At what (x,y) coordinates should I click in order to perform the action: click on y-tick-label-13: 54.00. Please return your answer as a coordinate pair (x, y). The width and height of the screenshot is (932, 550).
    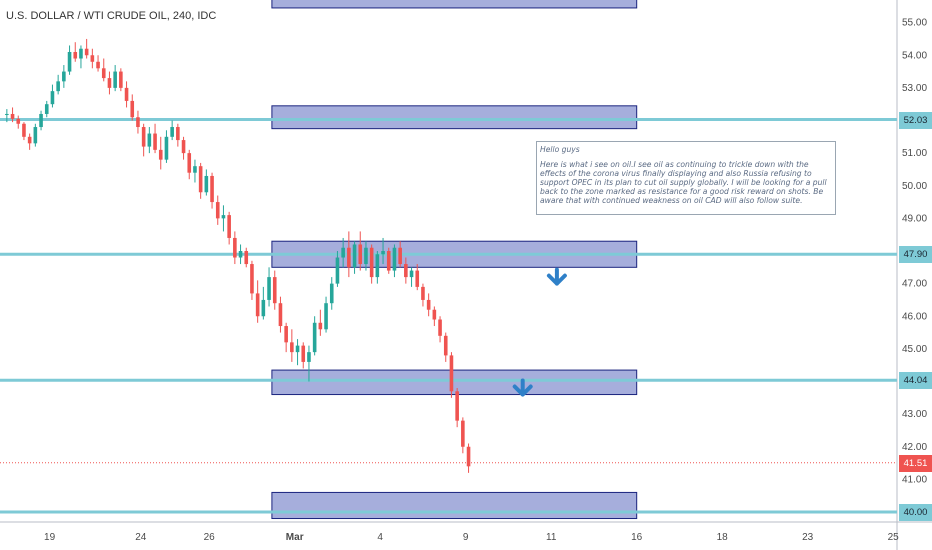
    Looking at the image, I should click on (914, 55).